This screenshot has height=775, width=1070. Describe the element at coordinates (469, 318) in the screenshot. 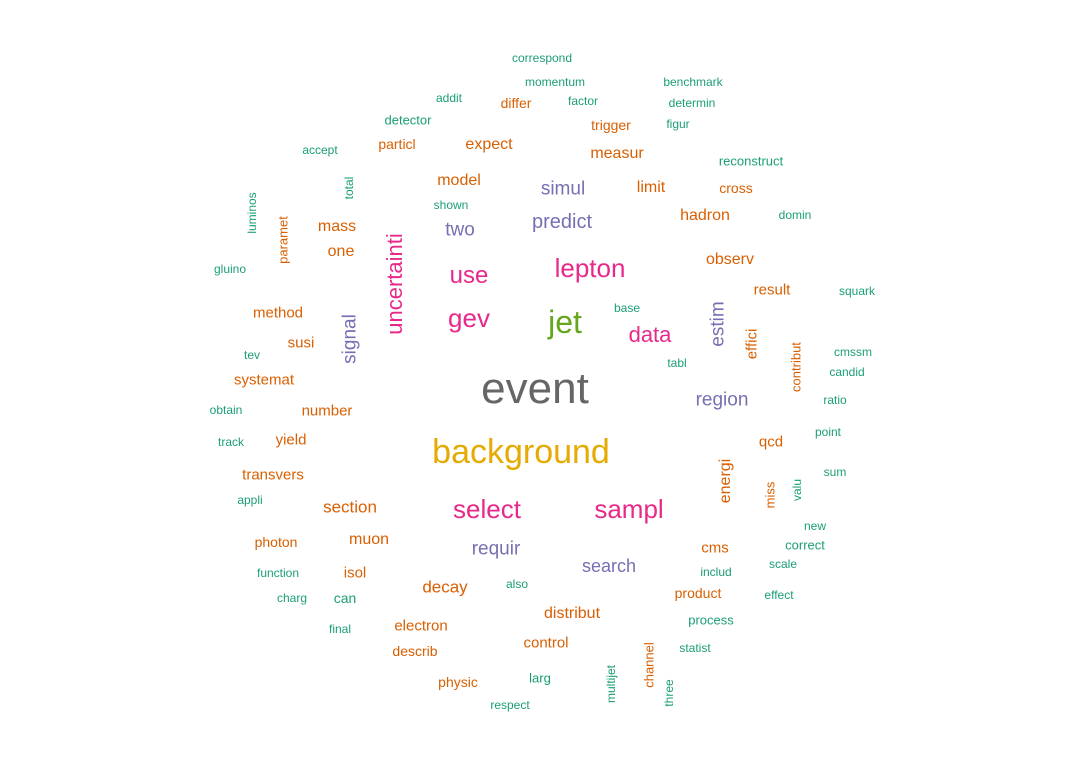

I see `word-gev: gev` at that location.